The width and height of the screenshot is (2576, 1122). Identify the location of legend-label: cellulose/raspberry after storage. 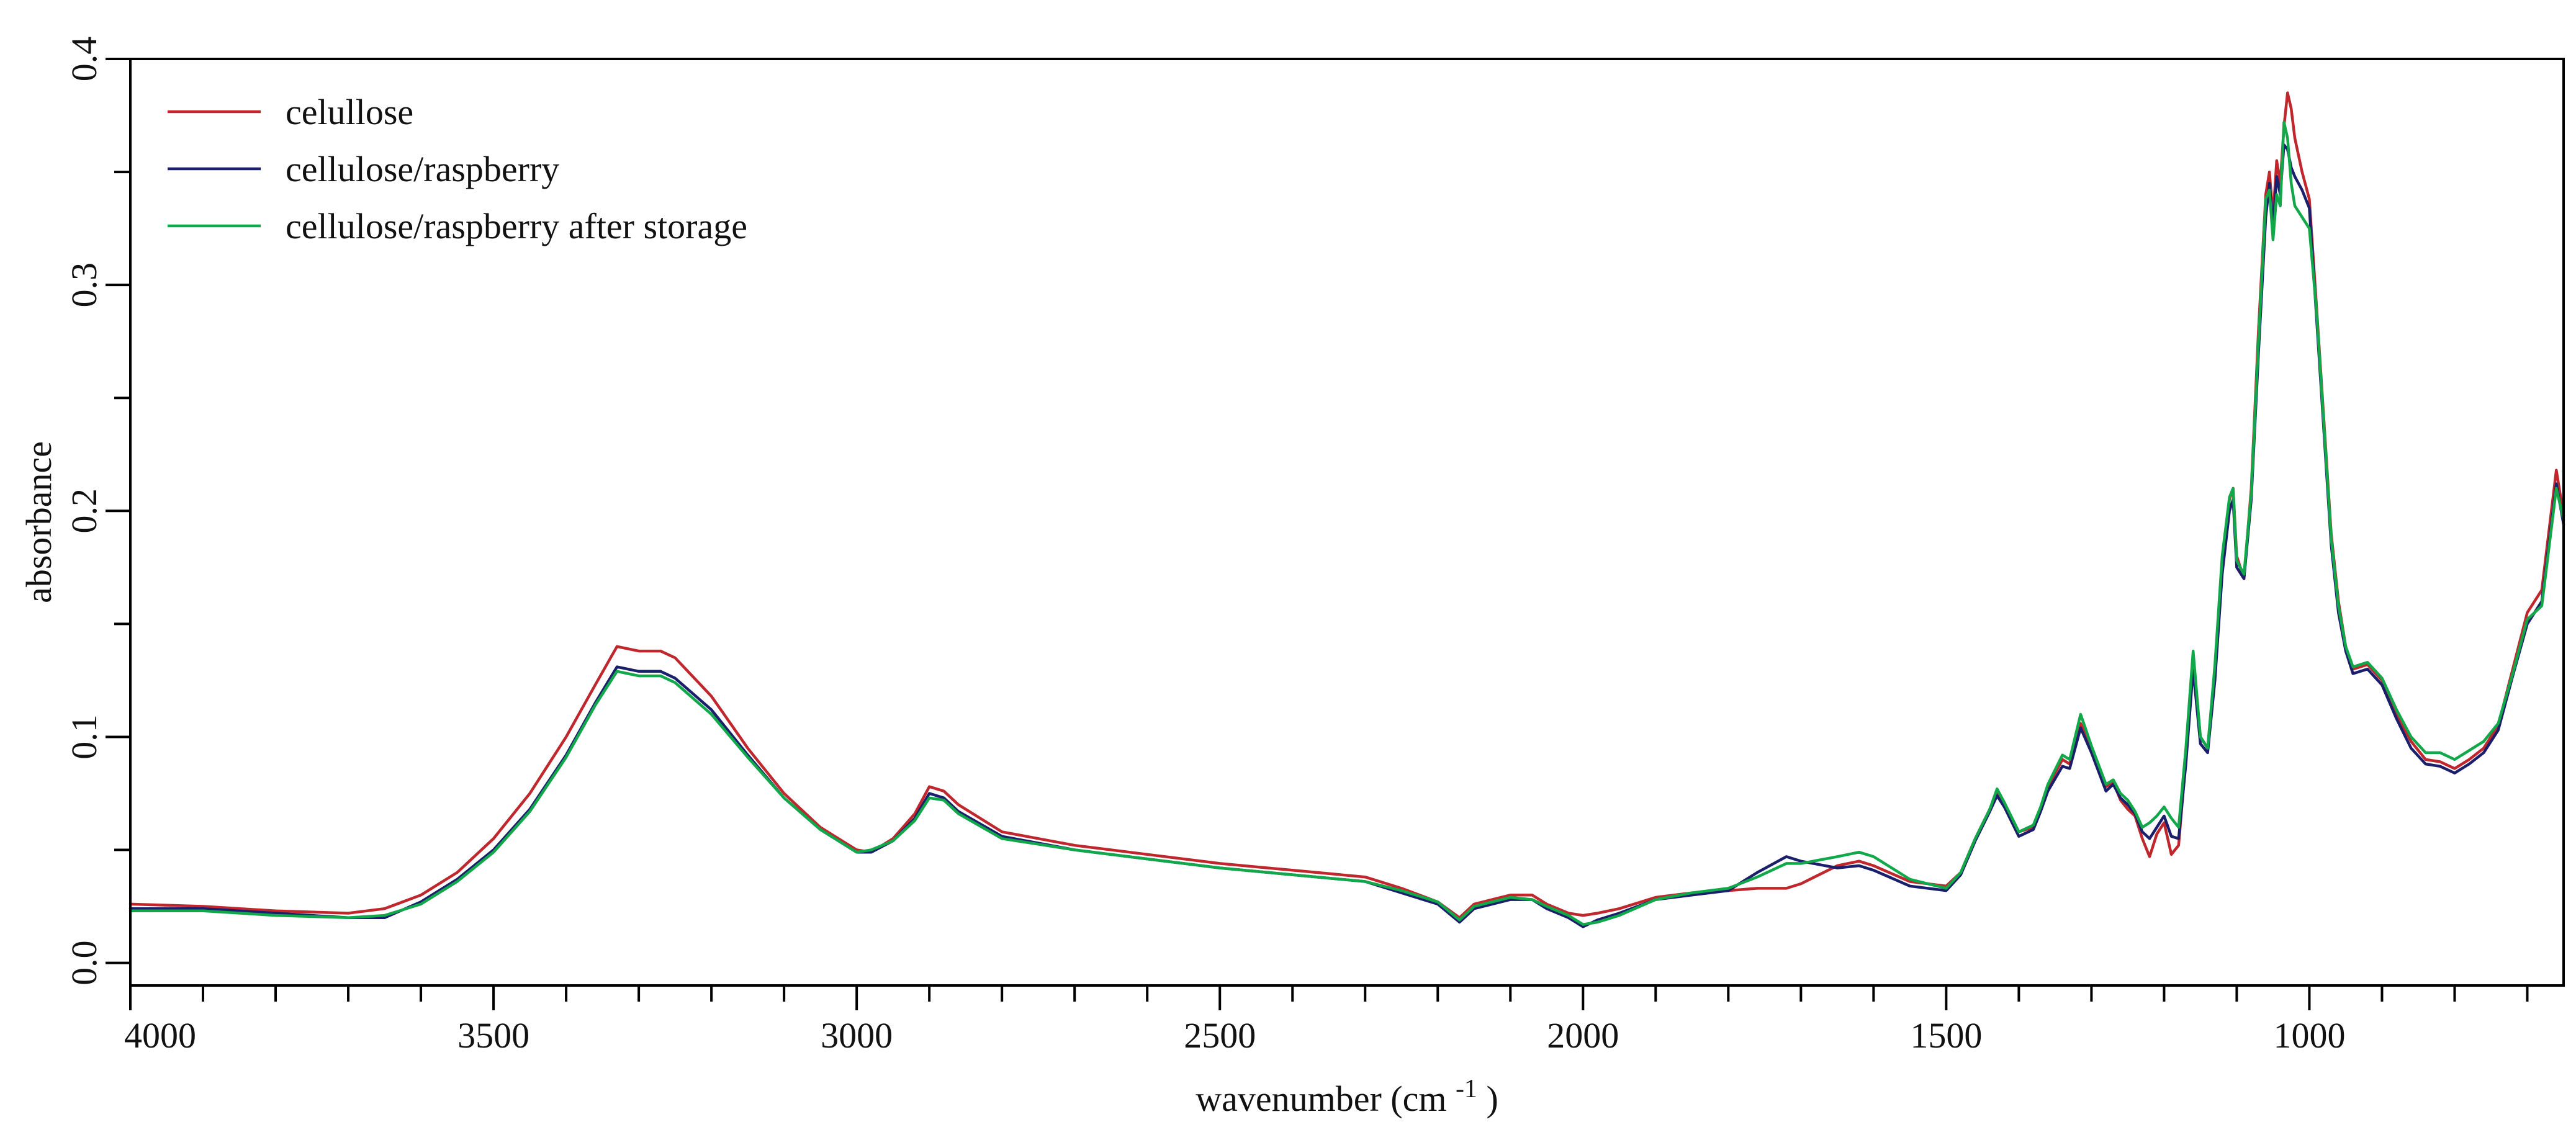
(516, 226).